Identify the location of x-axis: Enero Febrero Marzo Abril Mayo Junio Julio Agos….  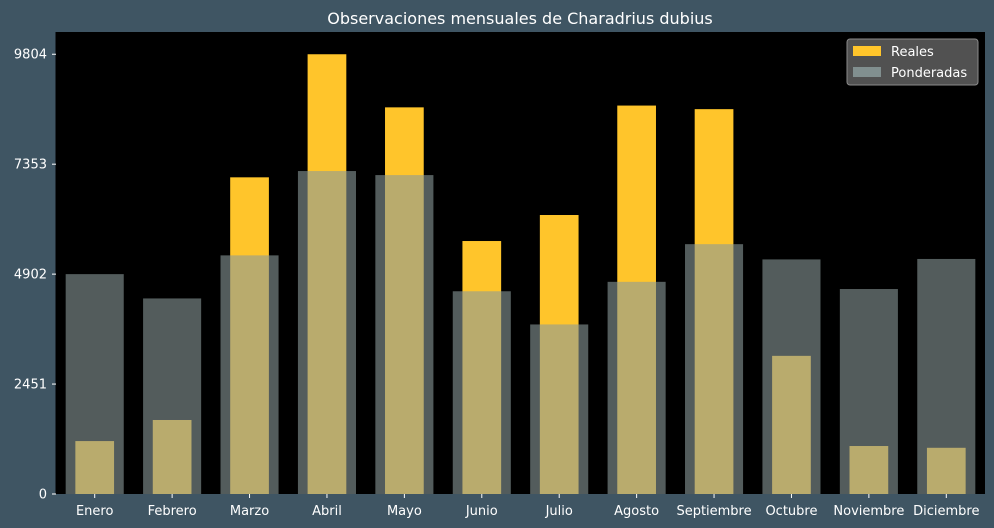
(527, 506).